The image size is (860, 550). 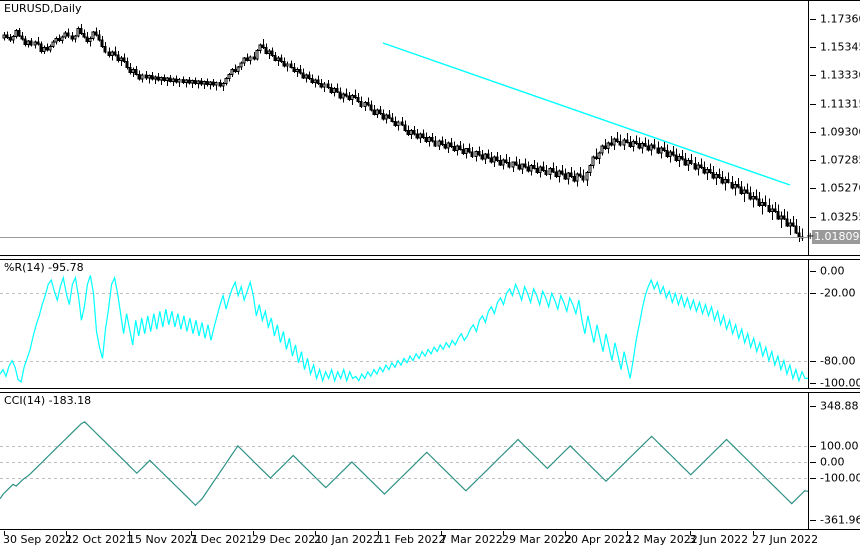 What do you see at coordinates (430, 0) in the screenshot?
I see `price-pane-top-border` at bounding box center [430, 0].